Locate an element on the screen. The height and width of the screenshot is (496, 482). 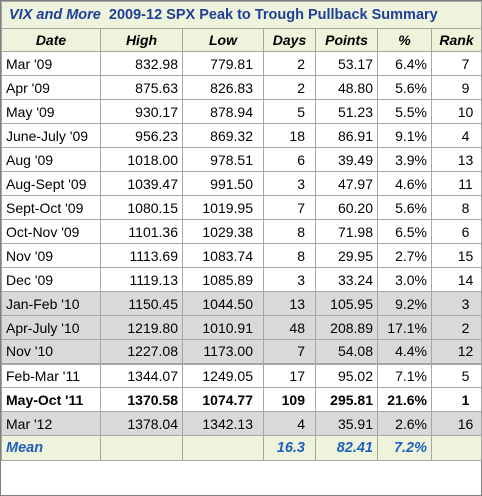
cell-days: 109 is located at coordinates (289, 399).